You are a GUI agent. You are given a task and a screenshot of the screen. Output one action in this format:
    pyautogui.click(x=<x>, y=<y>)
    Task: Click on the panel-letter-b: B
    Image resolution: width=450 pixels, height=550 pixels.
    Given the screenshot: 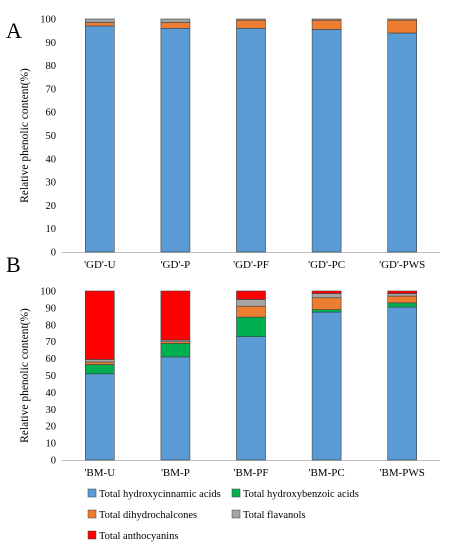 What is the action you would take?
    pyautogui.click(x=13, y=264)
    